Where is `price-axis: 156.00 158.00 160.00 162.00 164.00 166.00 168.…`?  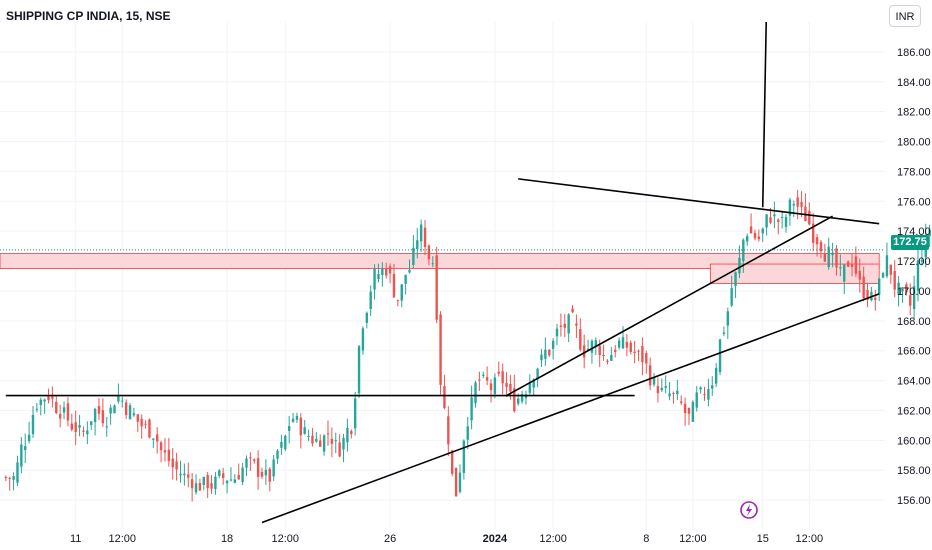 price-axis: 156.00 158.00 160.00 162.00 164.00 166.00 168.… is located at coordinates (914, 277).